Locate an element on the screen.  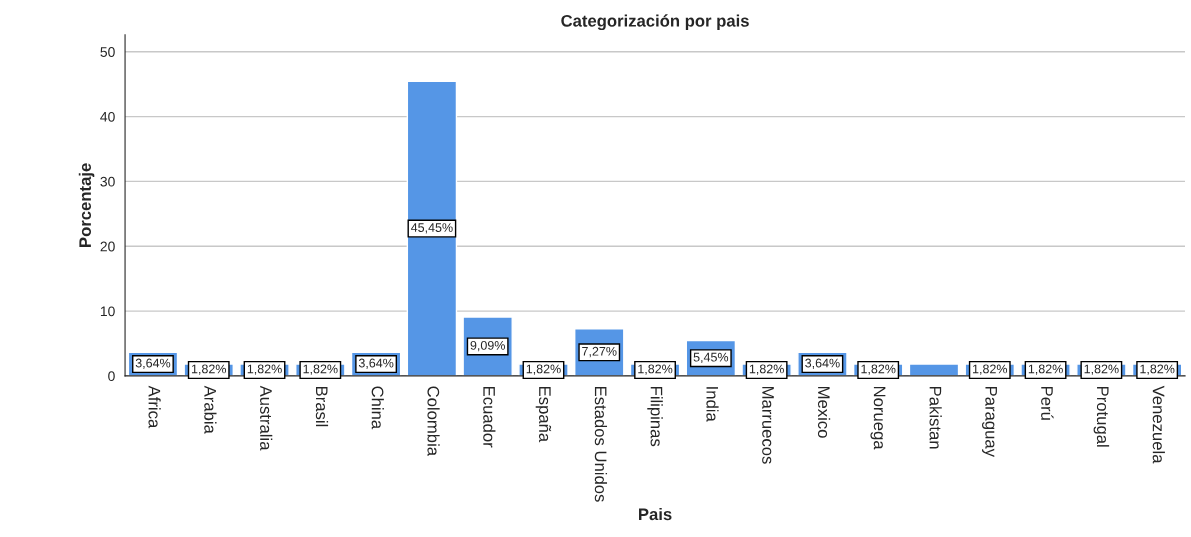
y-tick-label: 0 is located at coordinates (111, 376).